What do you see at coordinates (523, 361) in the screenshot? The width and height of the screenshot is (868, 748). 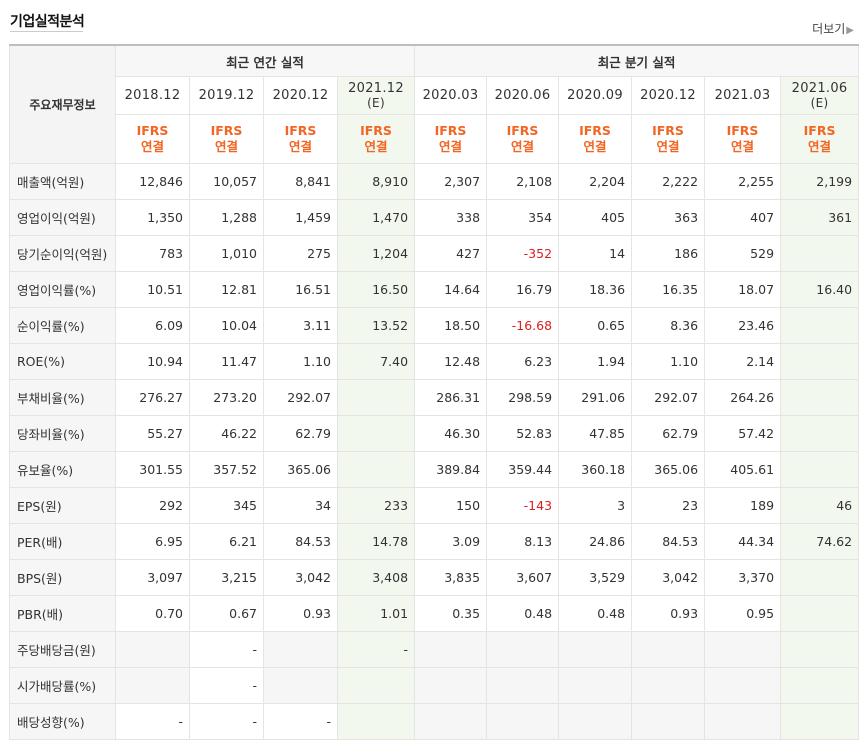 I see `table-cell: 6.23` at bounding box center [523, 361].